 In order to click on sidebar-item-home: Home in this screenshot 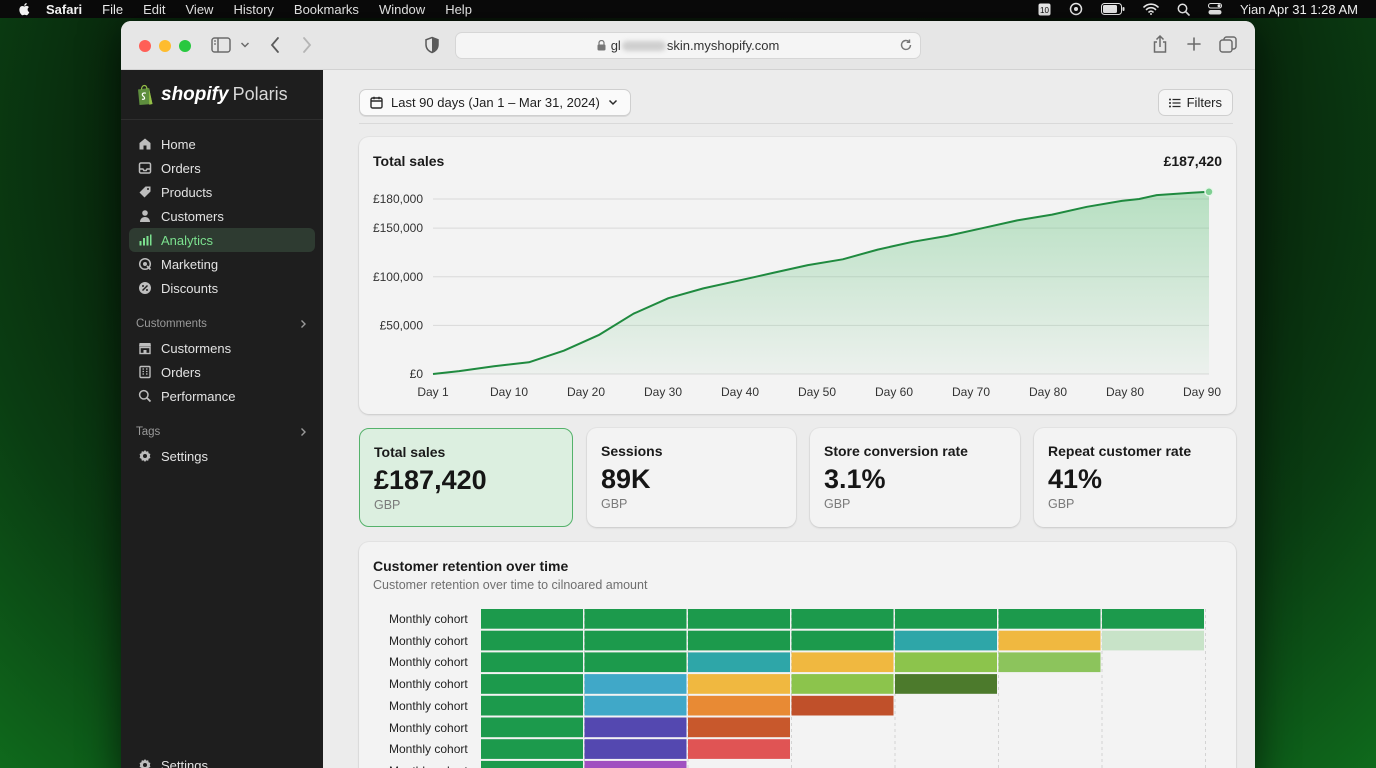, I will do `click(222, 144)`.